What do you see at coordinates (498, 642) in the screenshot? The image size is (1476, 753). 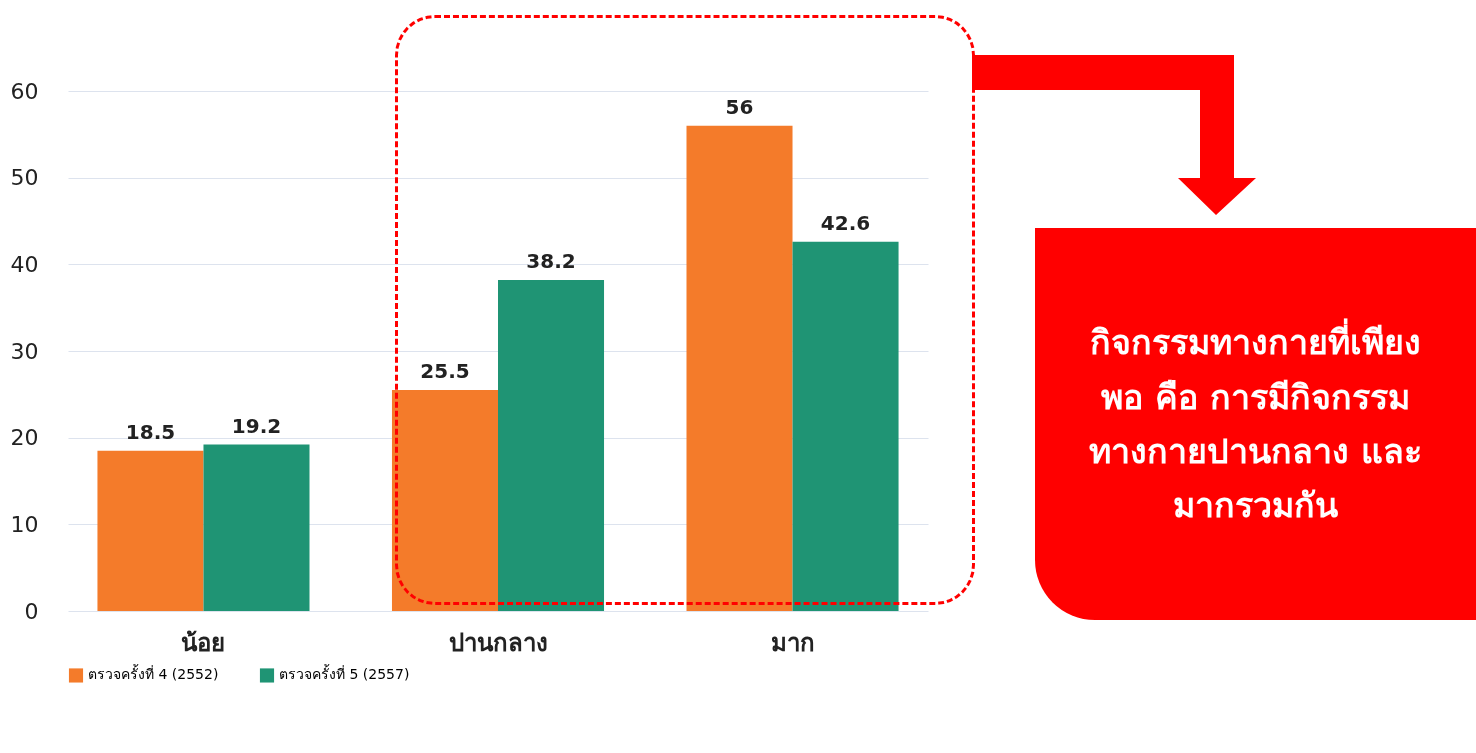 I see `x-tick-label: ปานกลาง` at bounding box center [498, 642].